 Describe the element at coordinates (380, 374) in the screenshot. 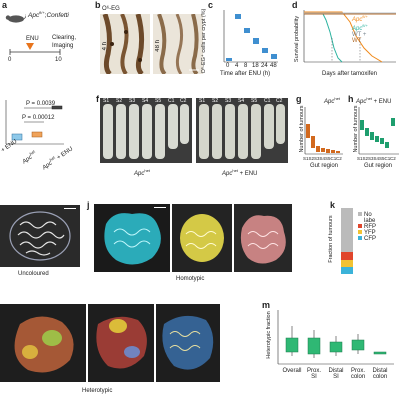

I see `m-xtick-4: Distal colon` at that location.